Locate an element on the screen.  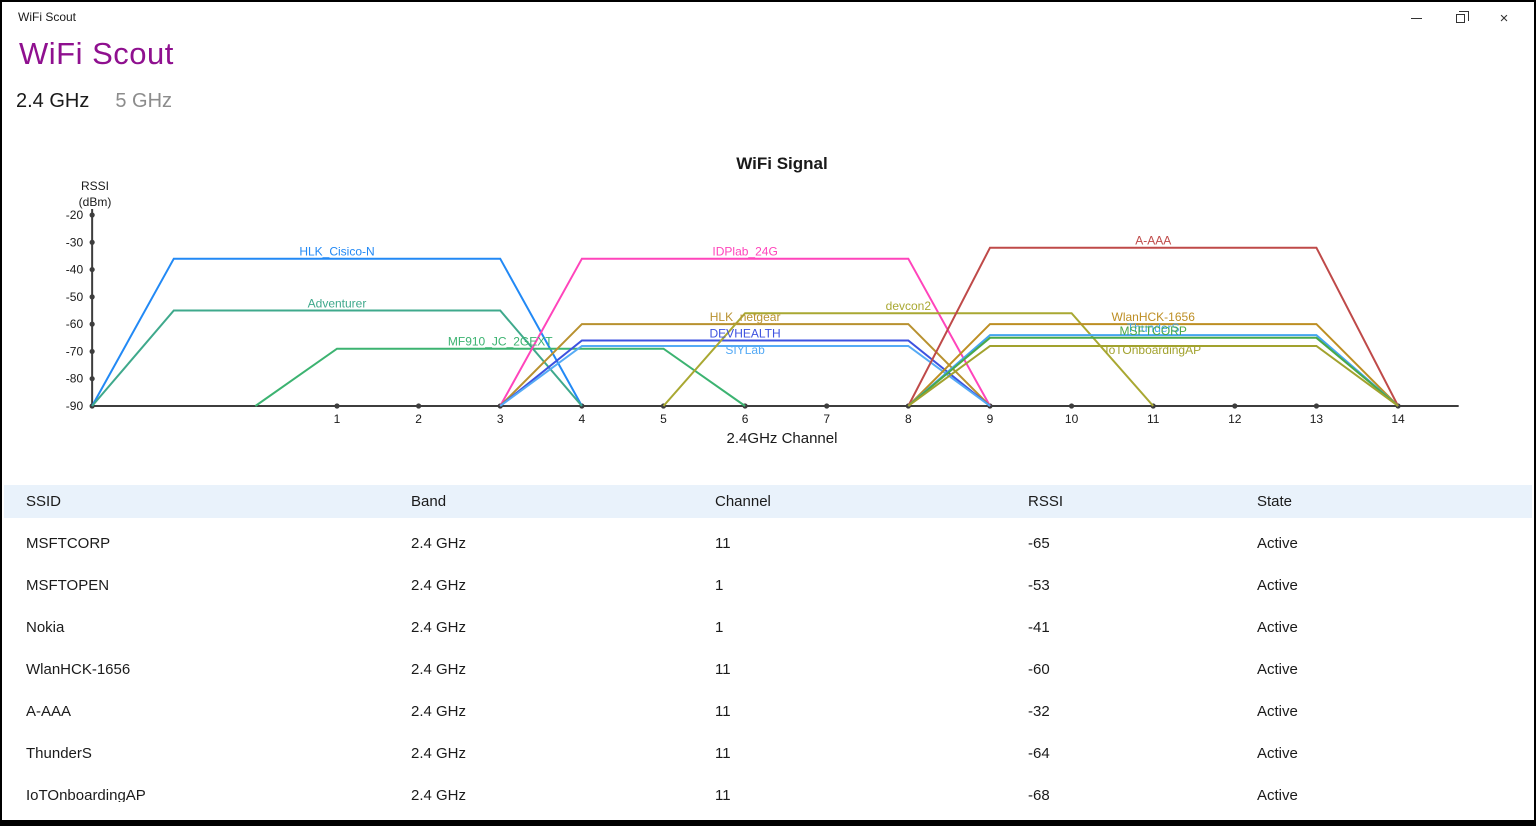
series-label-IDPlab_24G: IDPlab_24G is located at coordinates (744, 252).